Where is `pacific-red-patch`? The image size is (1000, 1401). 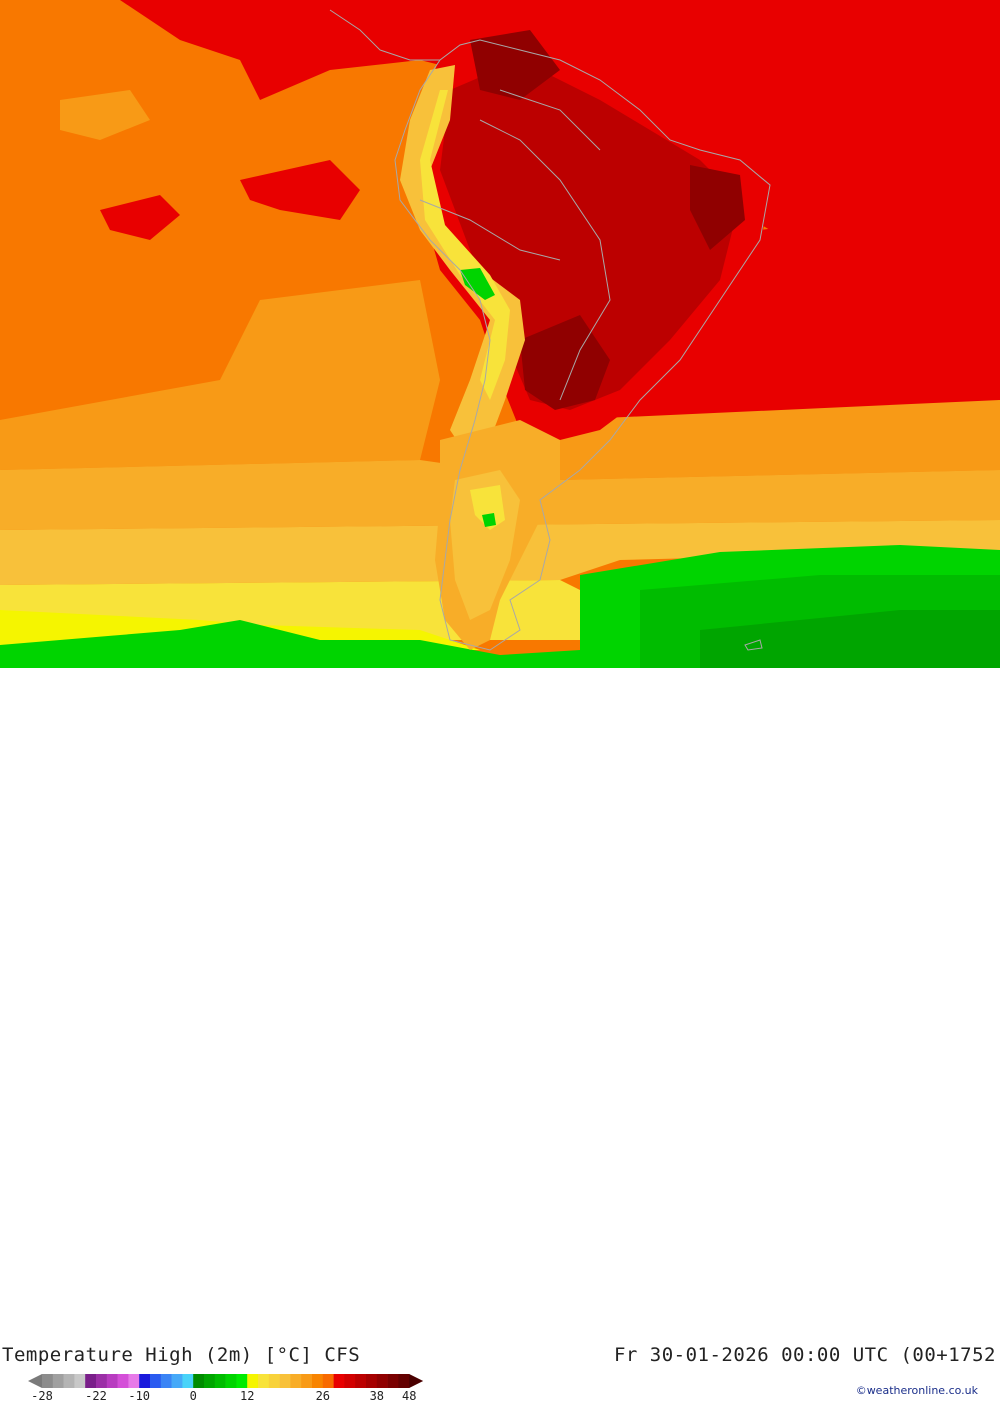
pacific-red-patch is located at coordinates (300, 190).